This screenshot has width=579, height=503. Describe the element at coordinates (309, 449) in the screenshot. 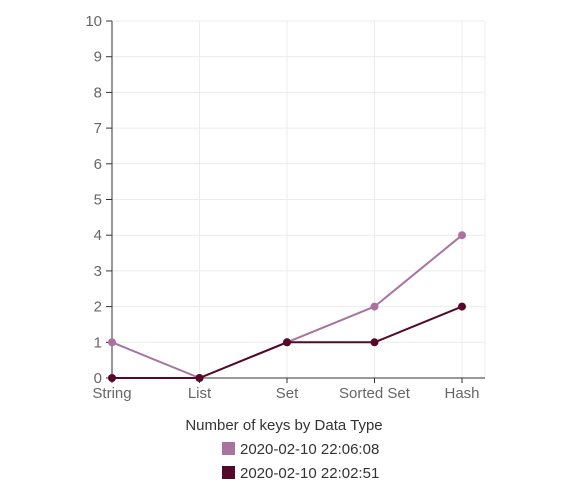

I see `legend-label: 2020-02-10 22:06:08` at that location.